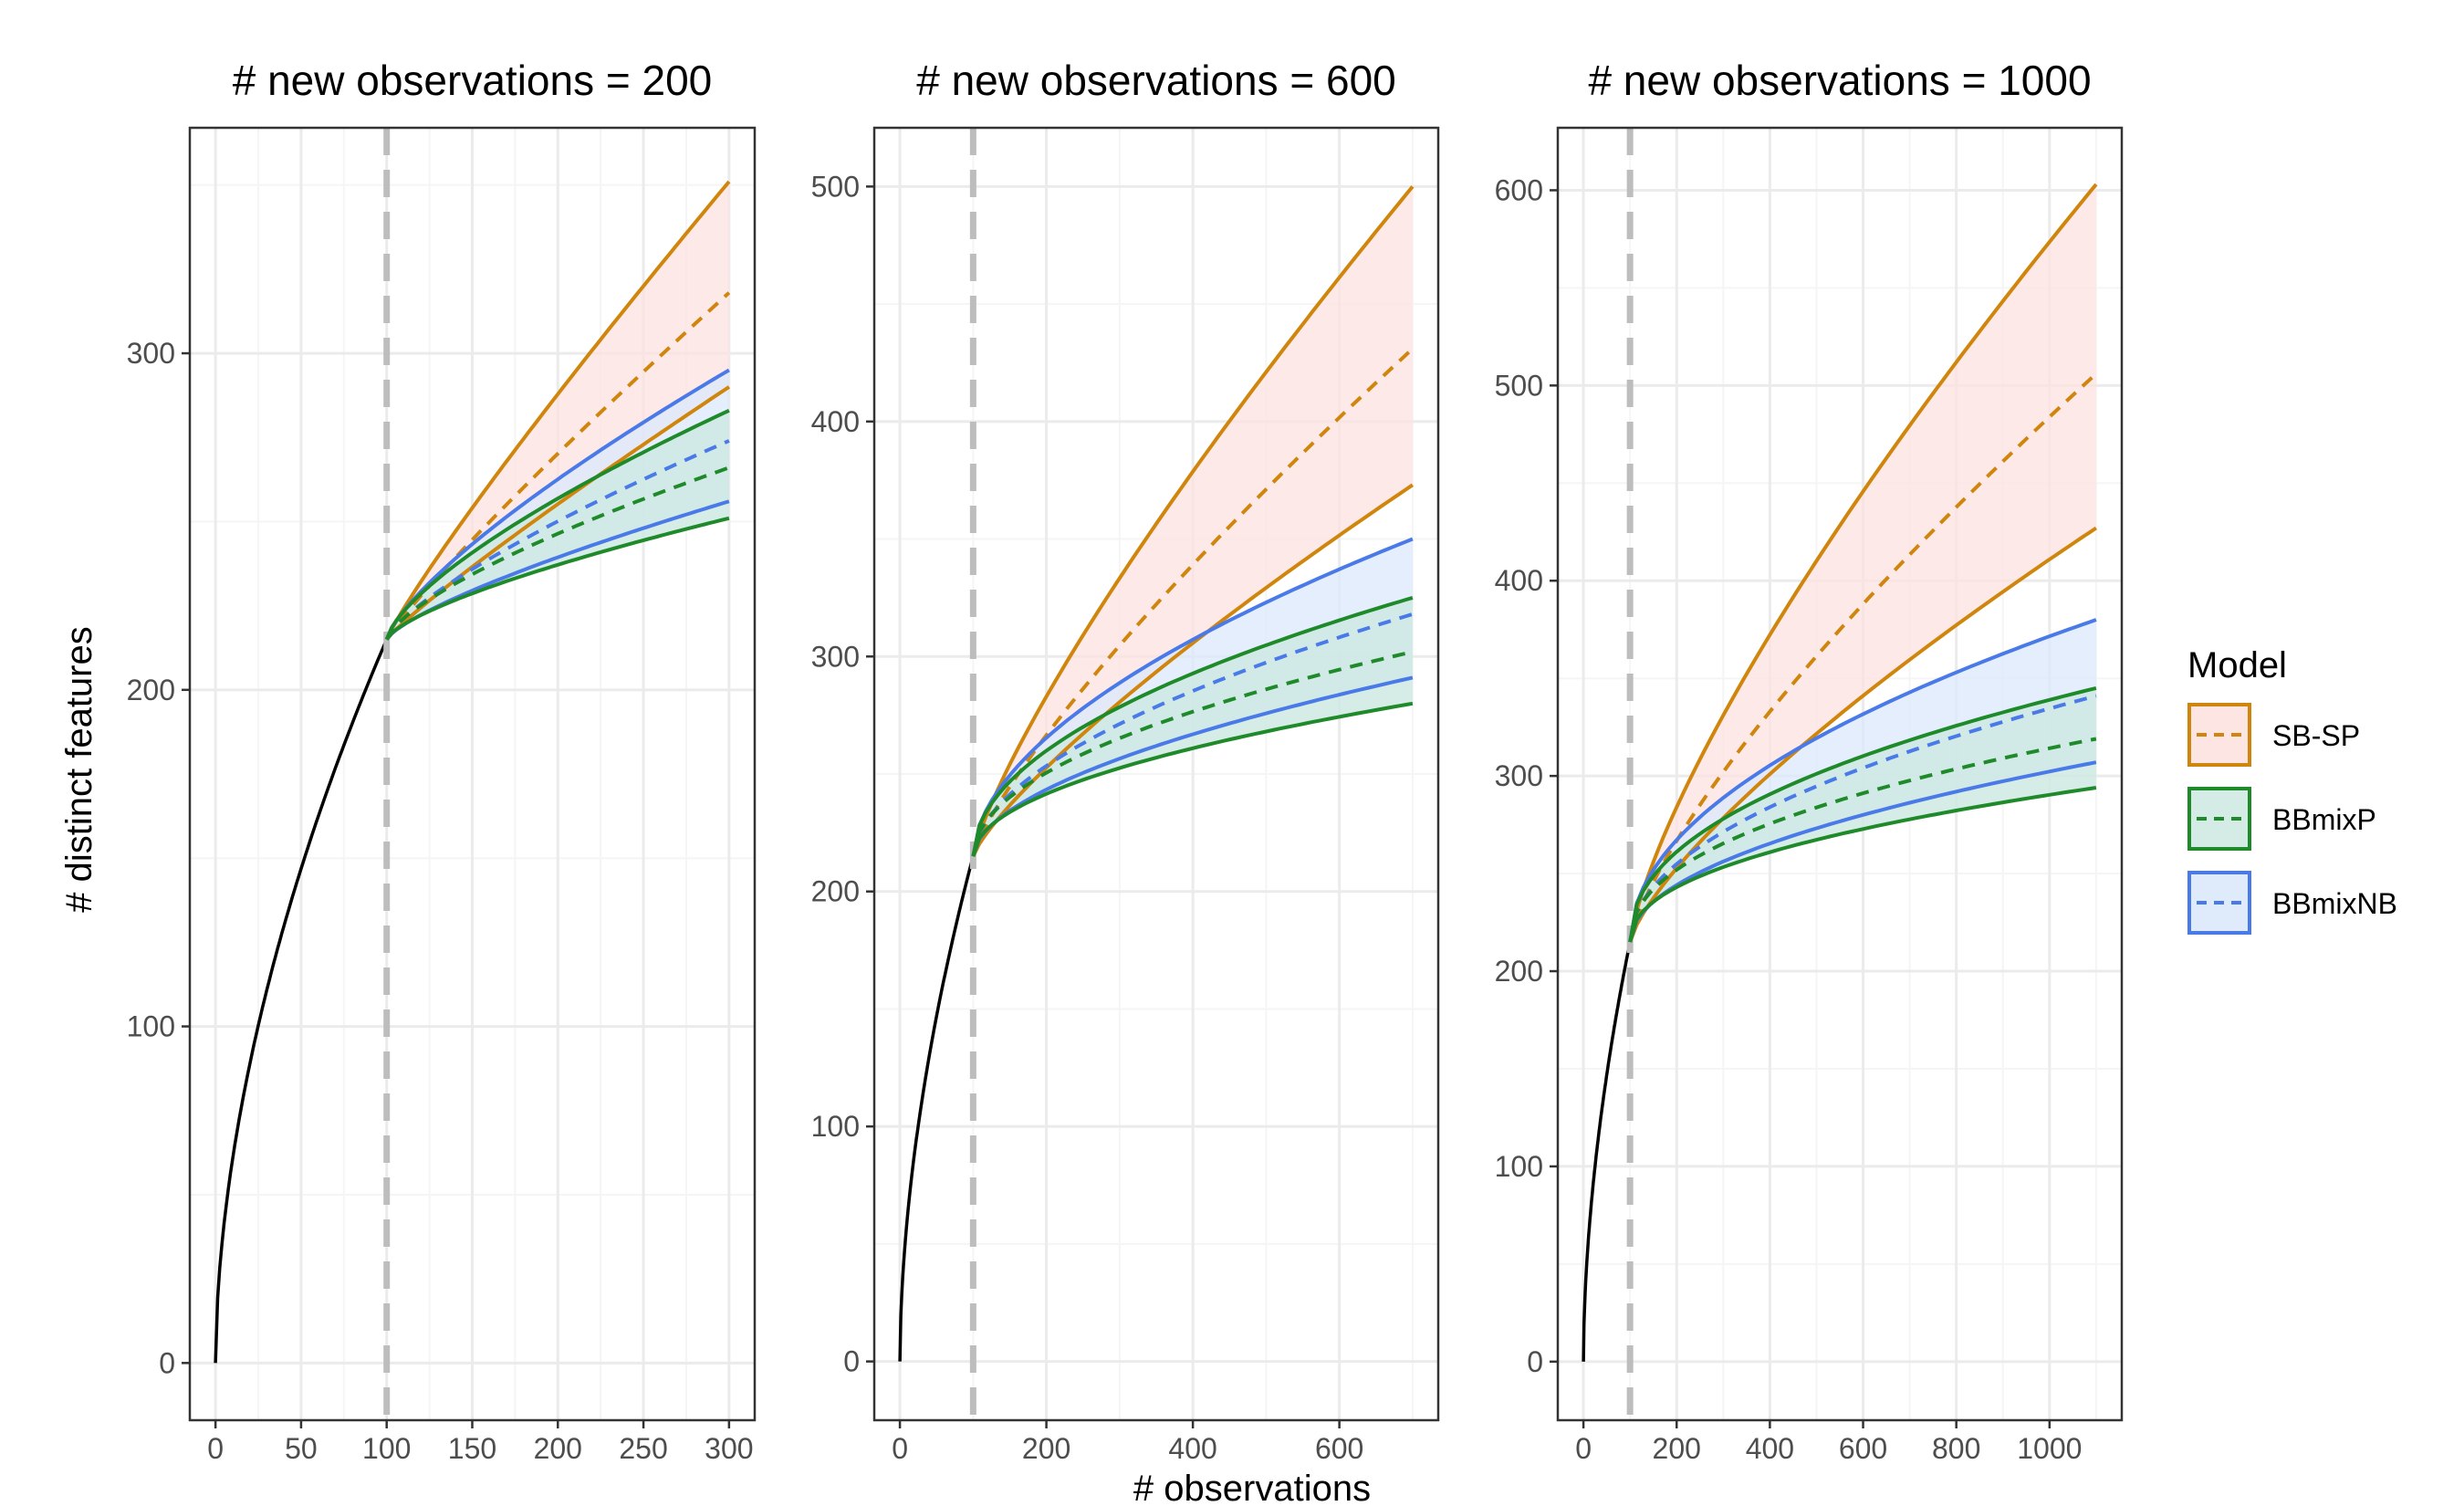 This screenshot has width=2464, height=1506. What do you see at coordinates (1956, 1448) in the screenshot?
I see `x-tick-label: 800` at bounding box center [1956, 1448].